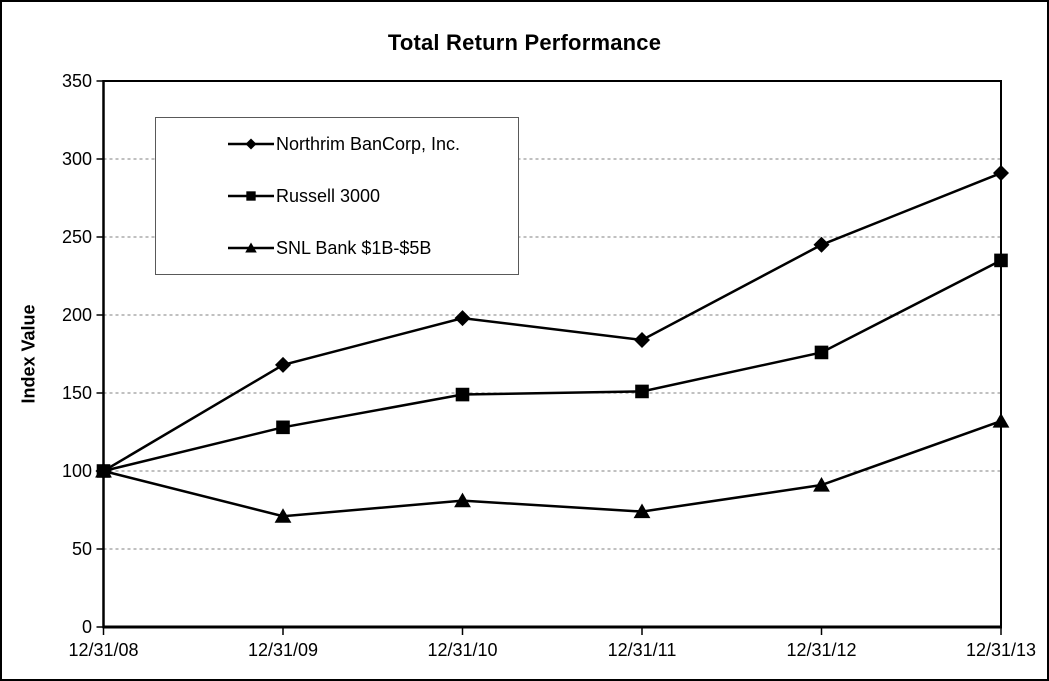  I want to click on diamond-icon, so click(251, 144).